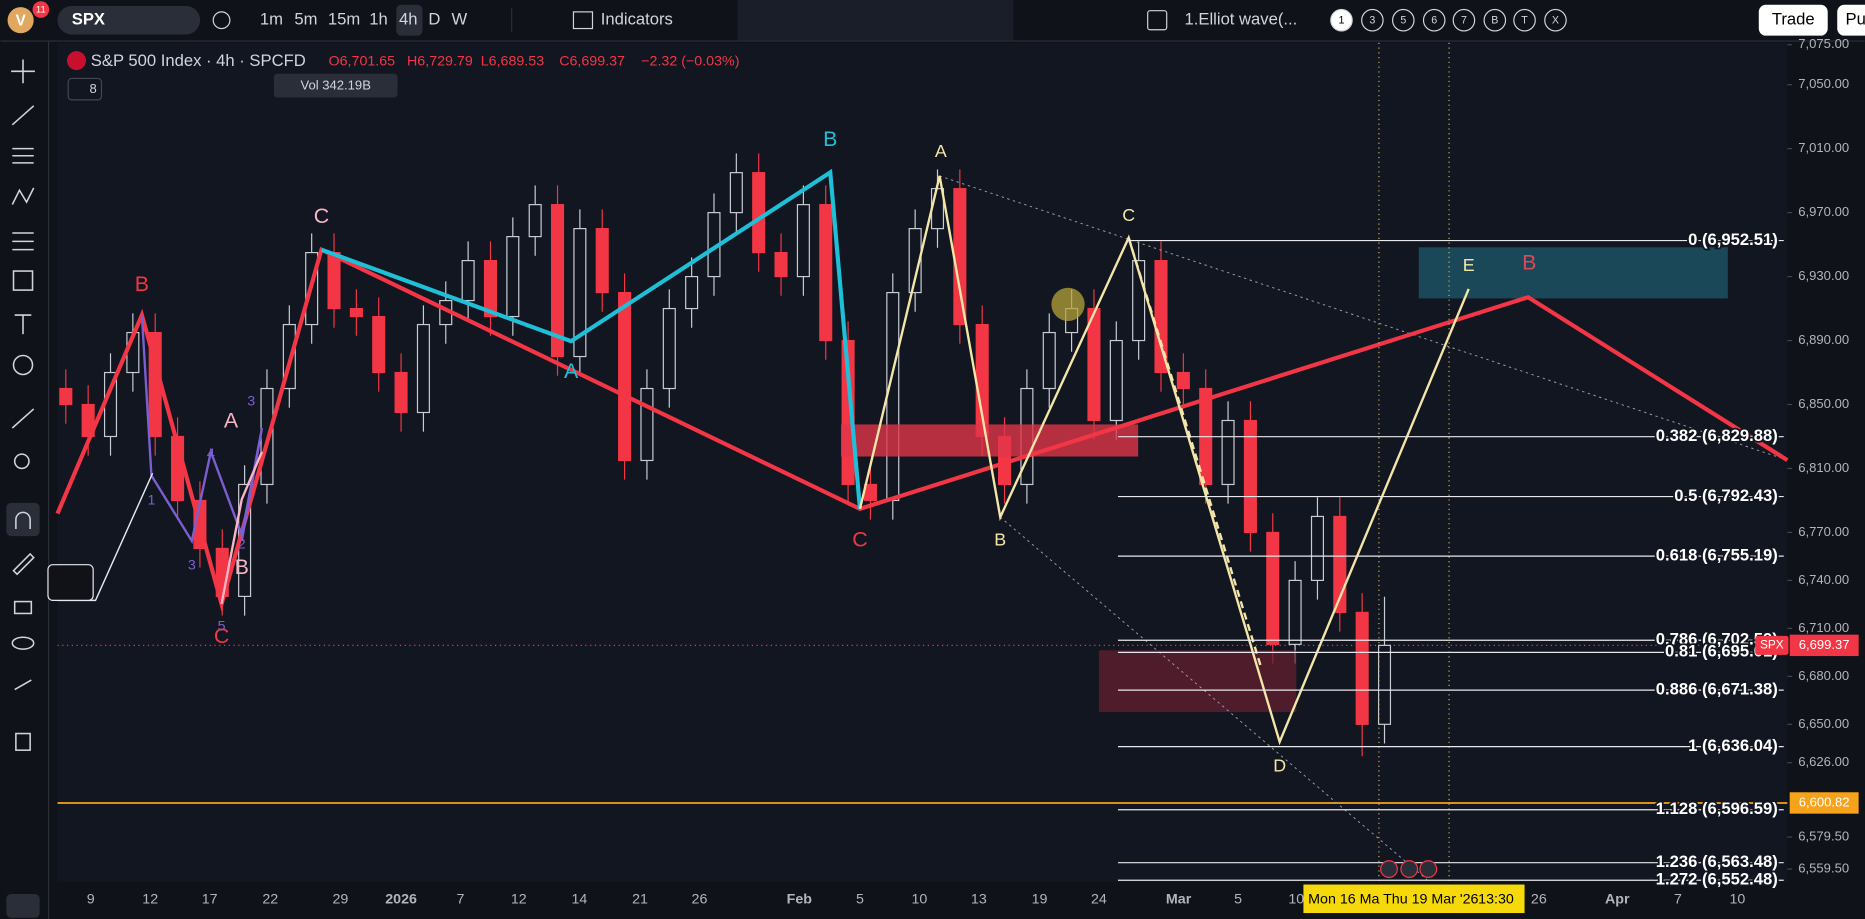 The height and width of the screenshot is (919, 1865). What do you see at coordinates (591, 339) in the screenshot?
I see `cyan-wave` at bounding box center [591, 339].